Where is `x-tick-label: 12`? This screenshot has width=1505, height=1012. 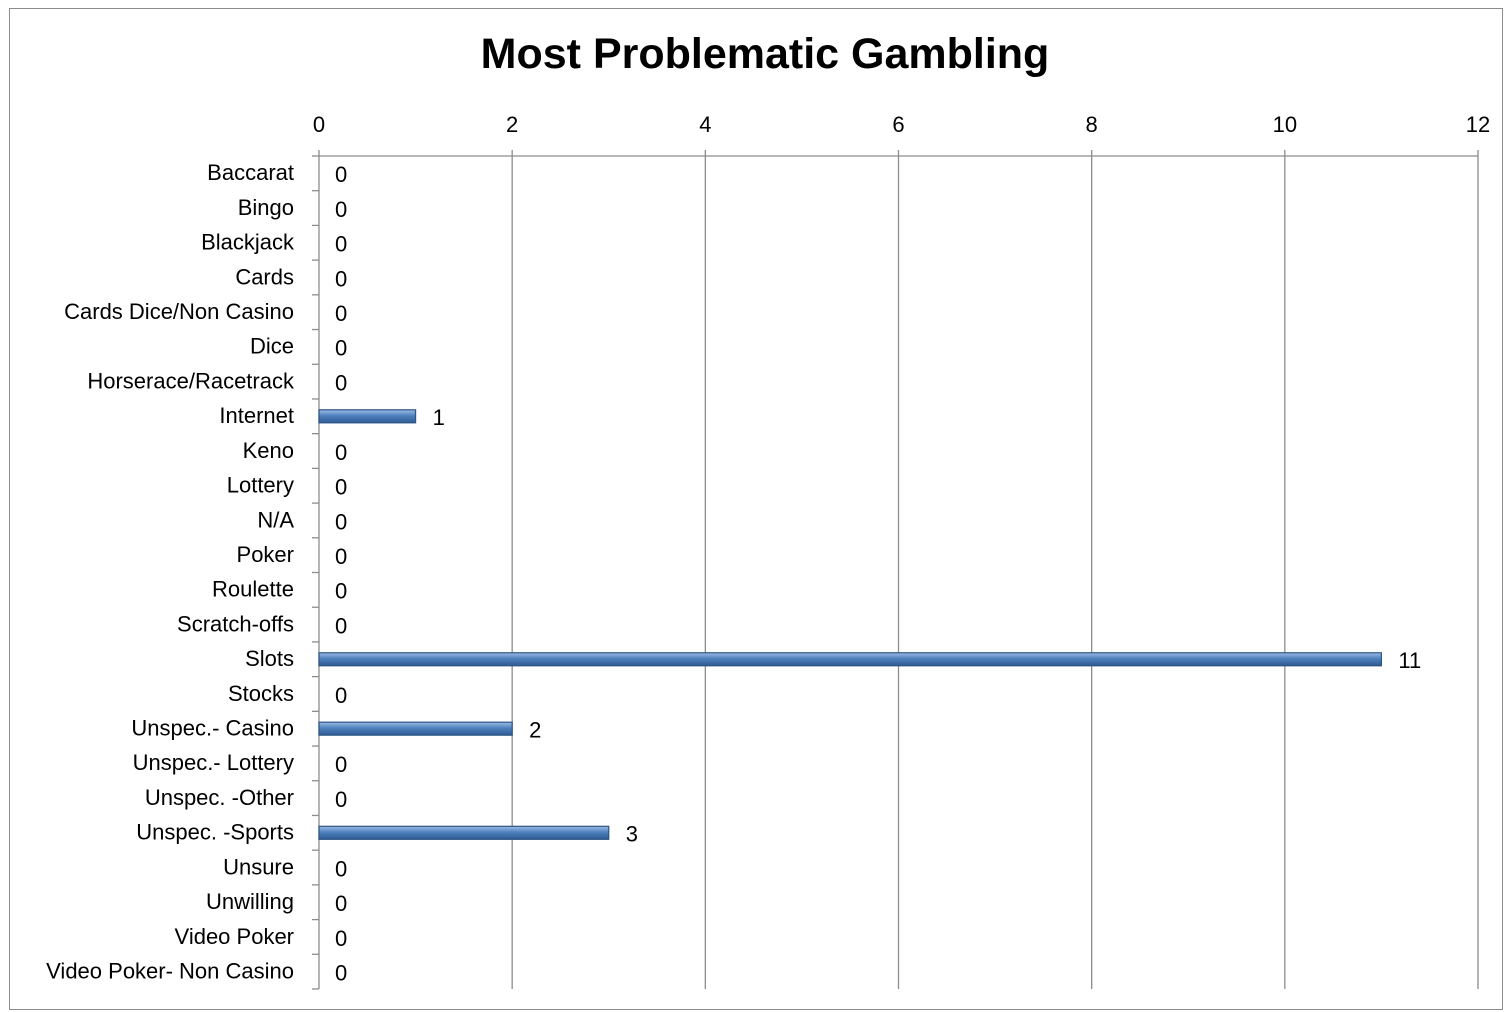
x-tick-label: 12 is located at coordinates (1478, 124).